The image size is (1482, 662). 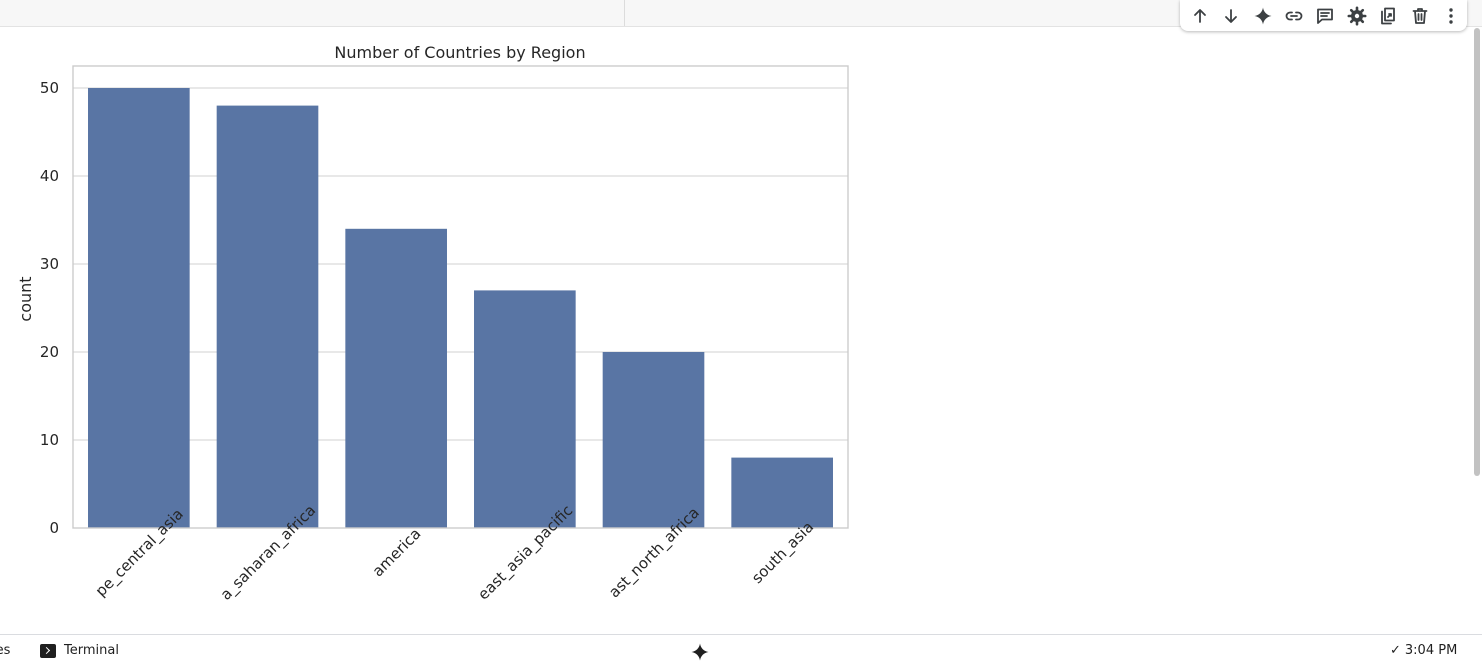 I want to click on y-tick-label: 30, so click(x=49, y=264).